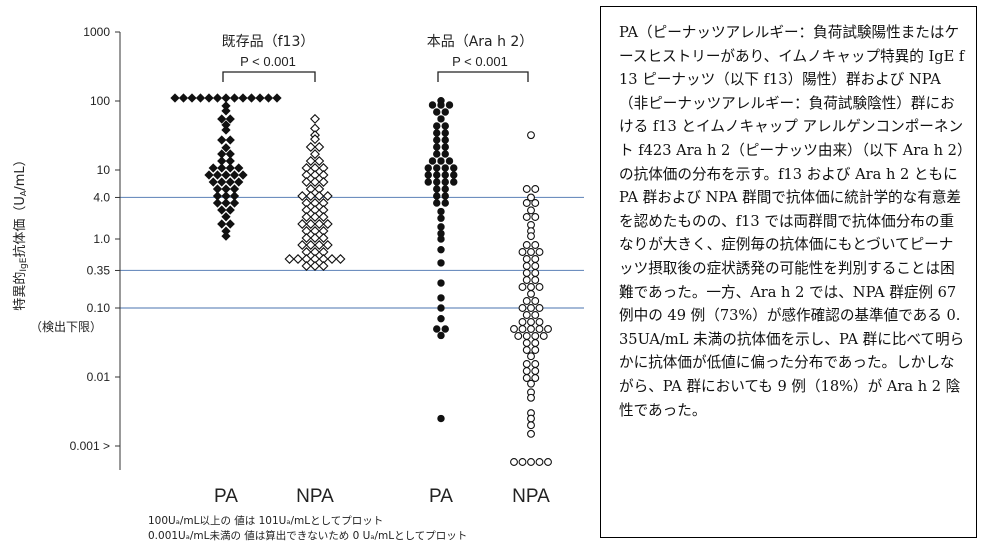 The image size is (983, 545). I want to click on detection-limit-label: （検出下限）, so click(66, 327).